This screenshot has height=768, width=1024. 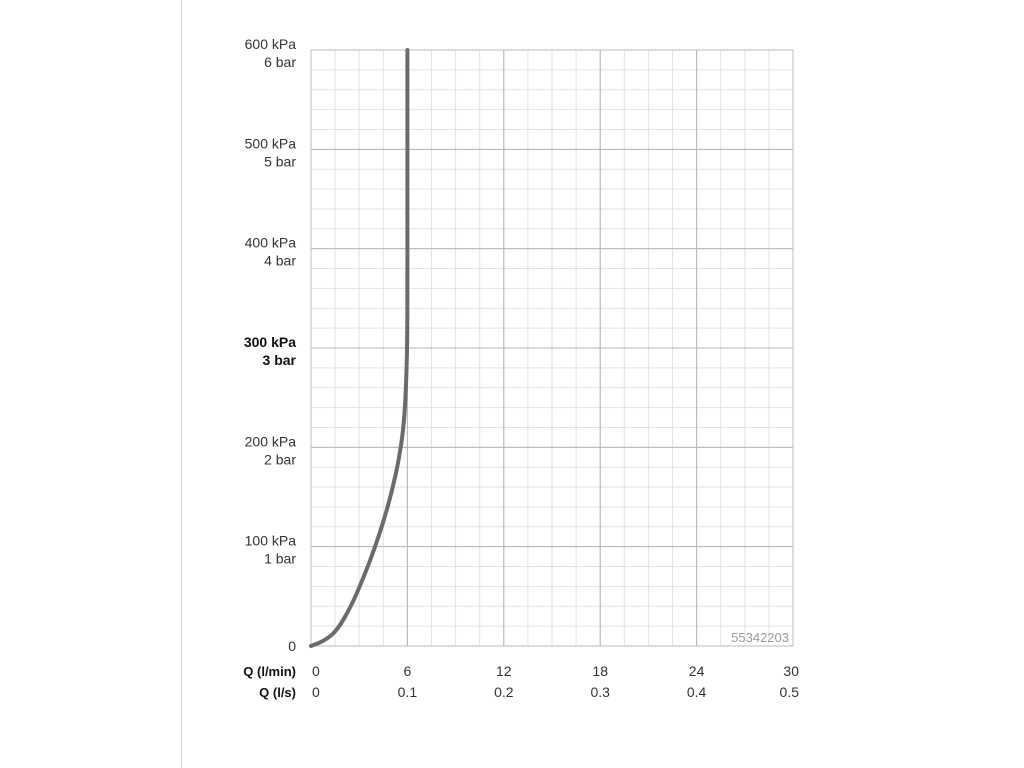 I want to click on y-tick-label-bar: 4 bar, so click(x=280, y=261).